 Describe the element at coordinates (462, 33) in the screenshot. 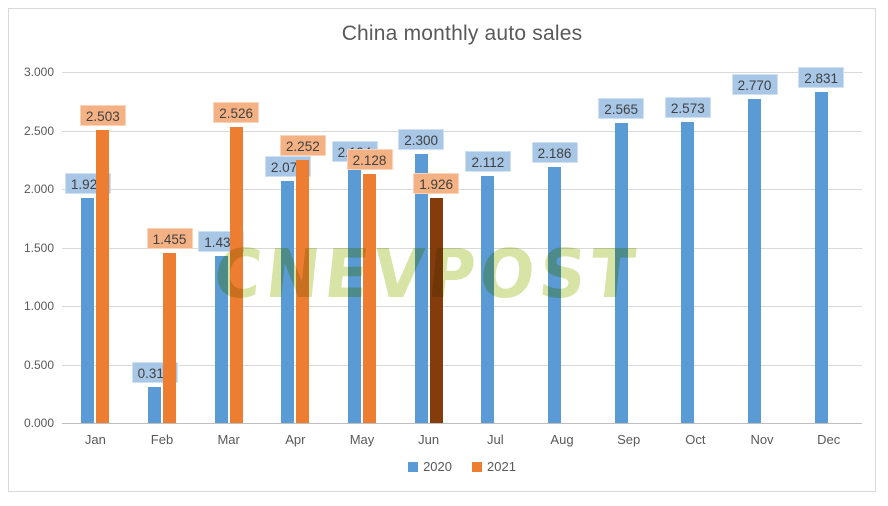

I see `chart-title: China monthly auto sales` at that location.